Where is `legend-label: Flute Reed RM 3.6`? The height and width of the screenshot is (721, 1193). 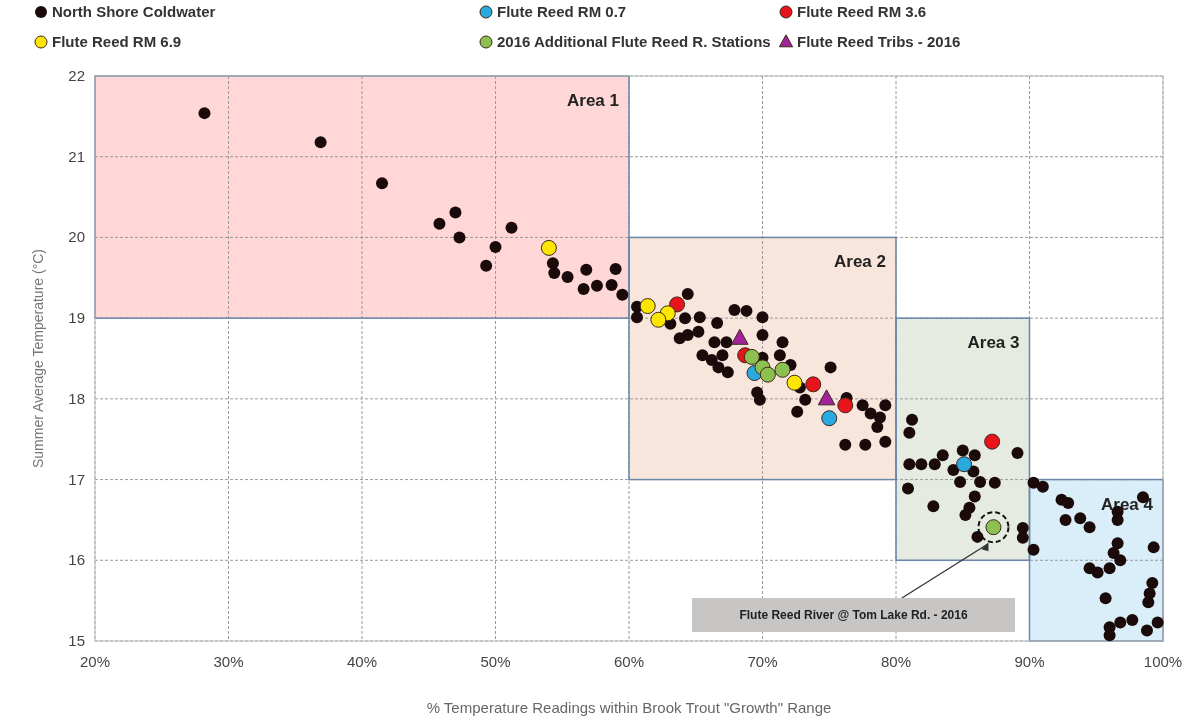 legend-label: Flute Reed RM 3.6 is located at coordinates (862, 11).